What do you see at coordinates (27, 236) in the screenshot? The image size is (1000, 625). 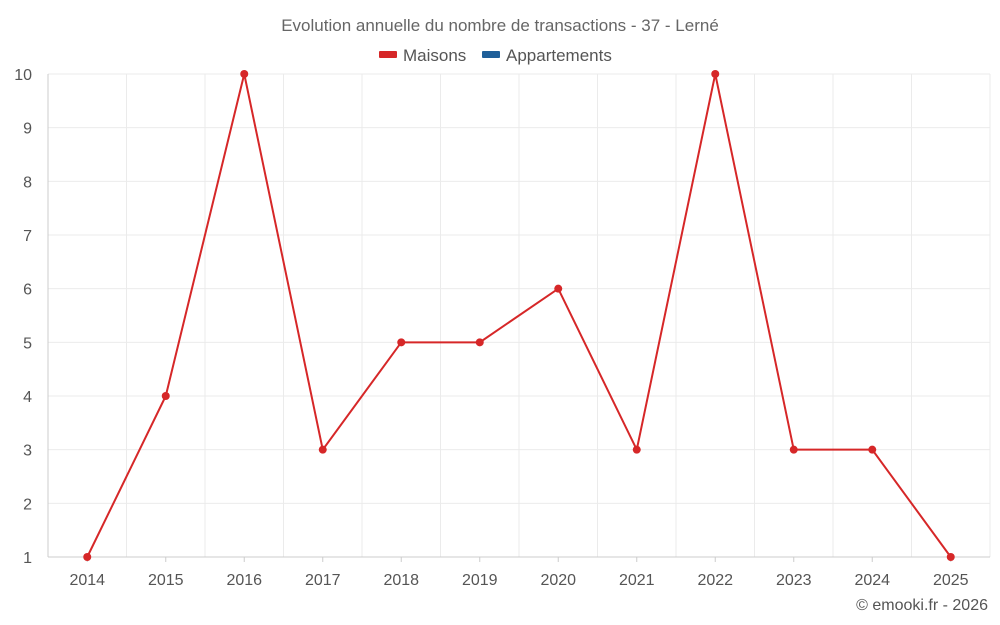 I see `y-tick-label: 7` at bounding box center [27, 236].